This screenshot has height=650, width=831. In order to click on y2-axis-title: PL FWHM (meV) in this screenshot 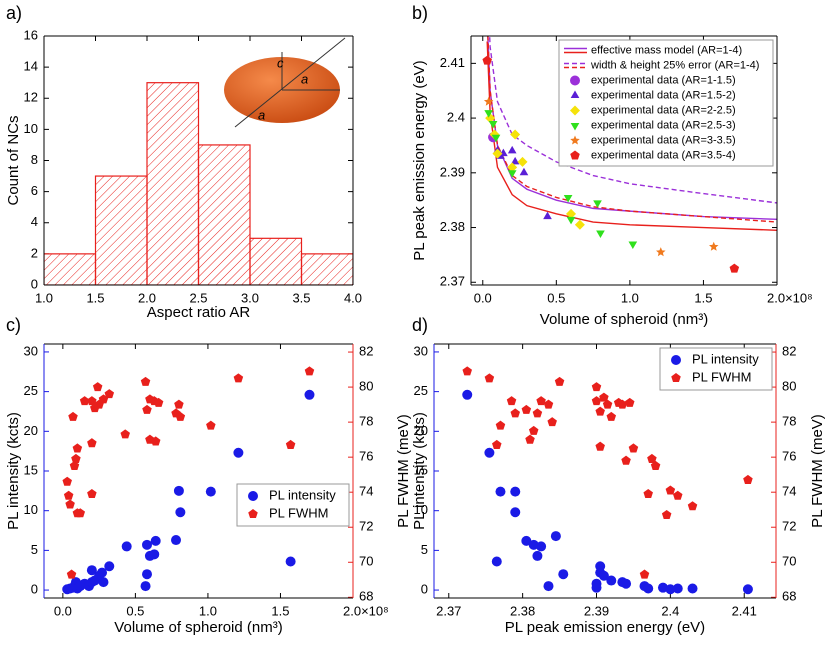, I will do `click(403, 471)`.